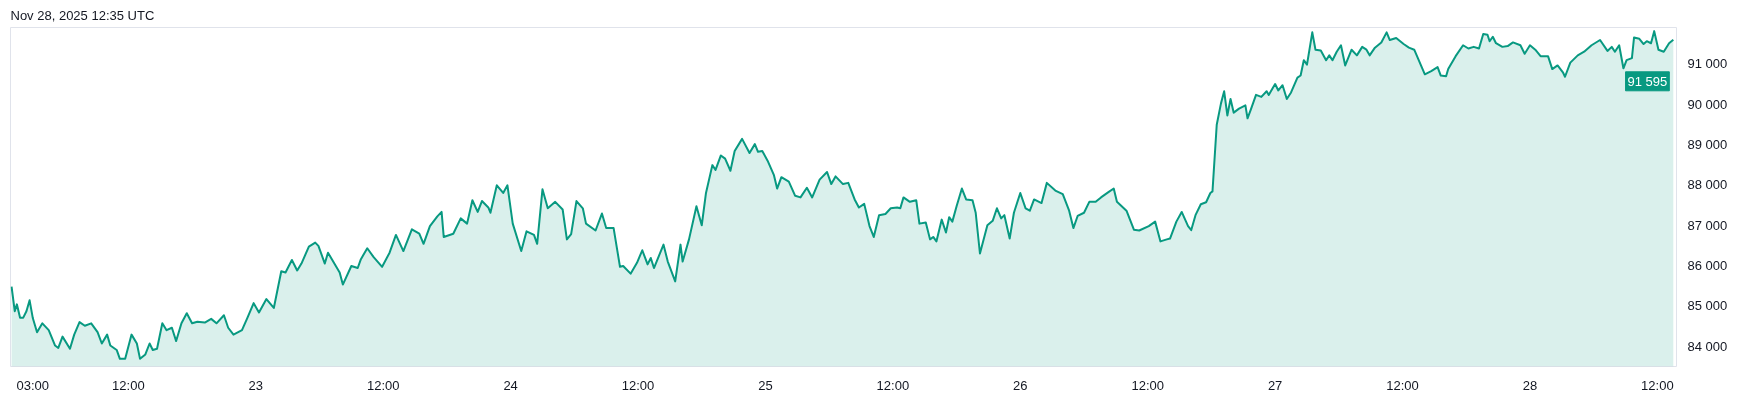  I want to click on y-tick-label: 86 000, so click(1707, 266).